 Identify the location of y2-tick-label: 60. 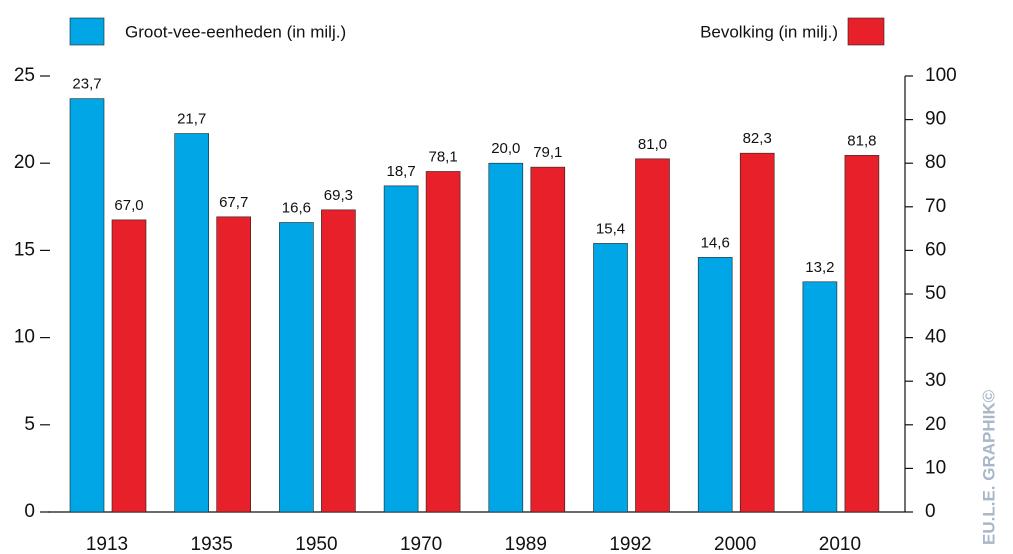
(935, 249).